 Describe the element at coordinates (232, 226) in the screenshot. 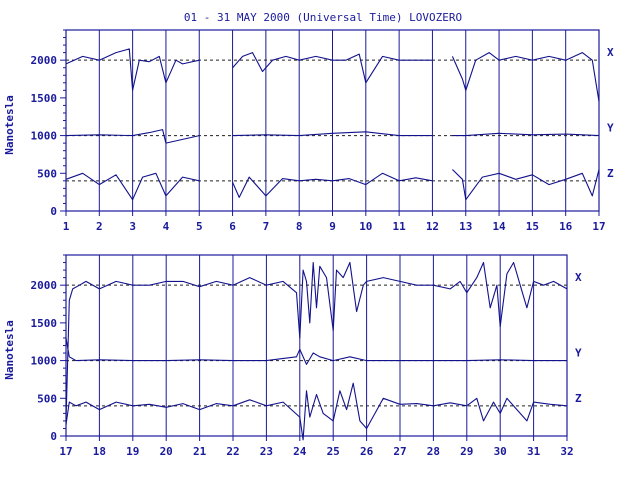

I see `x-tick-label: 6` at that location.